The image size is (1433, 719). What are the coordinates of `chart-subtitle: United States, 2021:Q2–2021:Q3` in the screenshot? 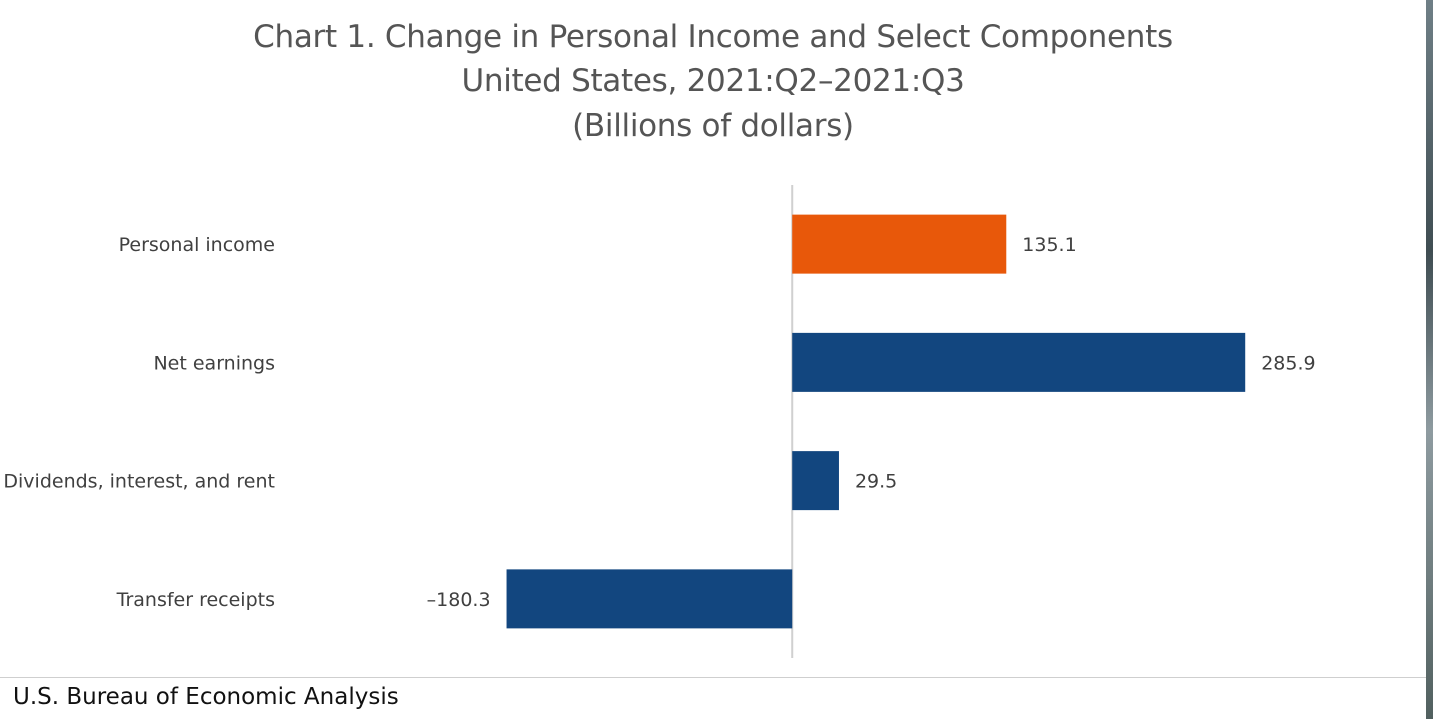 It's located at (713, 81).